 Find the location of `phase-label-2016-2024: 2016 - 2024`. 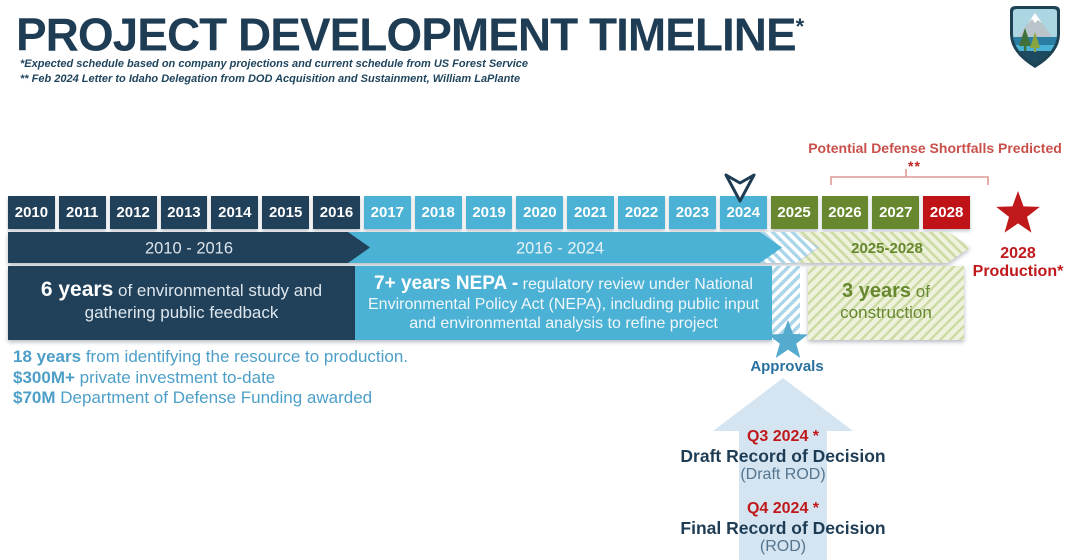

phase-label-2016-2024: 2016 - 2024 is located at coordinates (560, 249).